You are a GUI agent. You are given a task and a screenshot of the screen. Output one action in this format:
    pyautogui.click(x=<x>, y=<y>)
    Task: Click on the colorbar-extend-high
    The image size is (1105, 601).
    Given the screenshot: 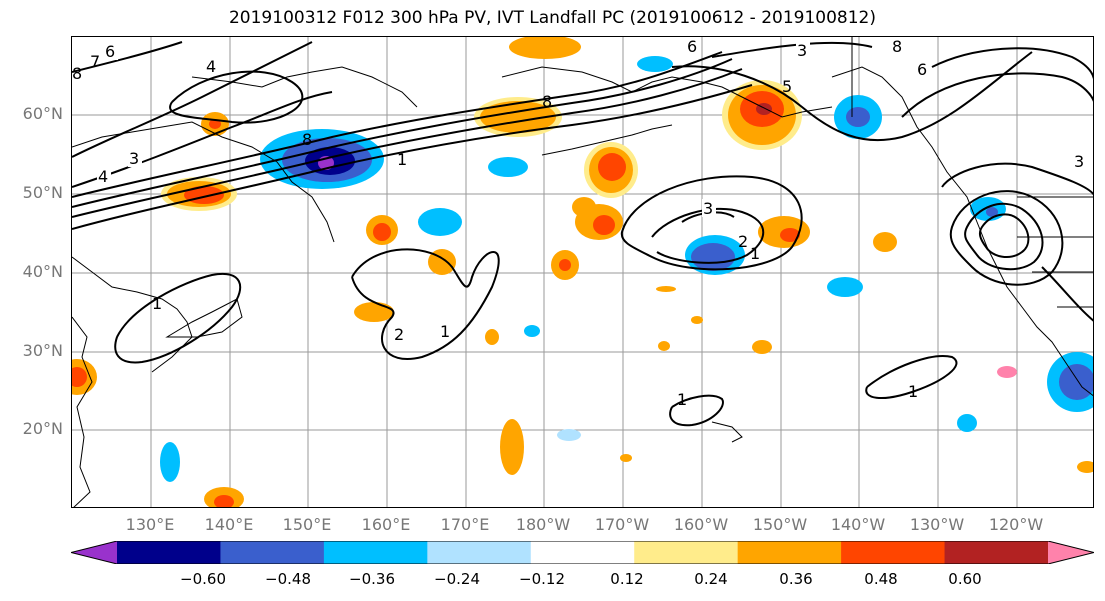 What is the action you would take?
    pyautogui.click(x=1071, y=552)
    